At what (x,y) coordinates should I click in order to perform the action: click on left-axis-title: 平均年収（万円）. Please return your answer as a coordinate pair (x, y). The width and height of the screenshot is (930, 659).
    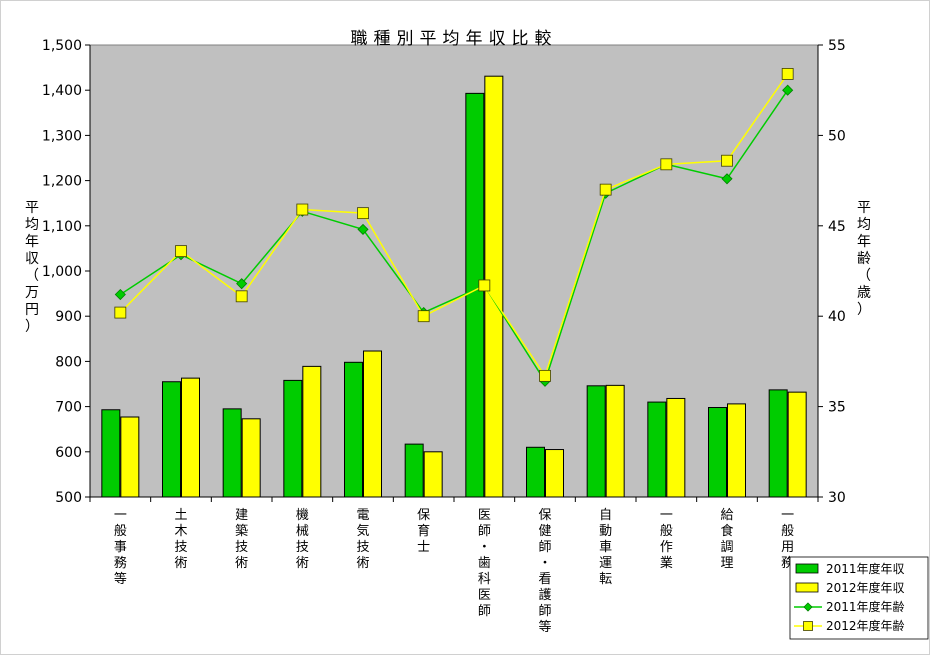
    Looking at the image, I should click on (32, 267).